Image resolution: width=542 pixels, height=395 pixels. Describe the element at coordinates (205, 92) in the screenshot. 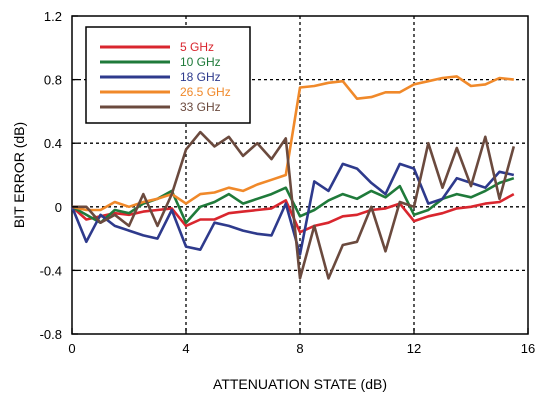

I see `legend-label: 26.5 GHz` at that location.